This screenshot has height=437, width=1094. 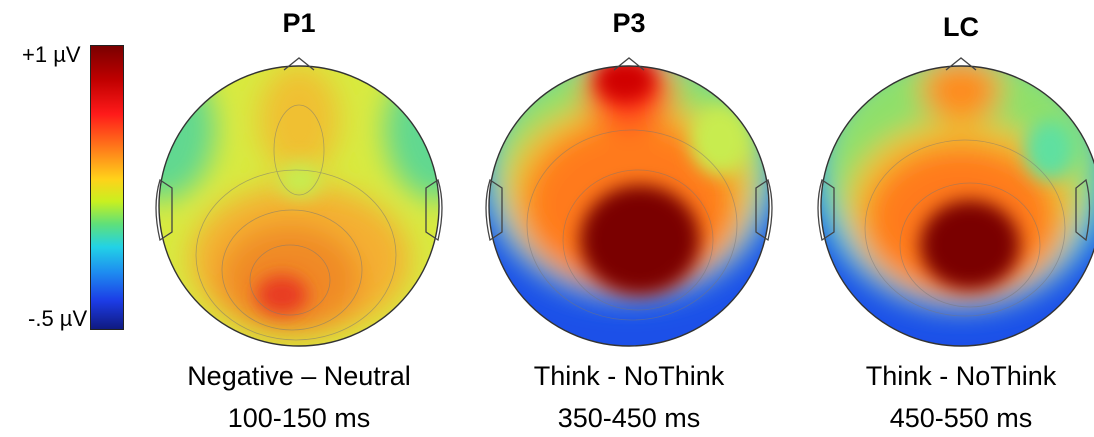 What do you see at coordinates (299, 418) in the screenshot?
I see `time-window-p1: 100-150 ms` at bounding box center [299, 418].